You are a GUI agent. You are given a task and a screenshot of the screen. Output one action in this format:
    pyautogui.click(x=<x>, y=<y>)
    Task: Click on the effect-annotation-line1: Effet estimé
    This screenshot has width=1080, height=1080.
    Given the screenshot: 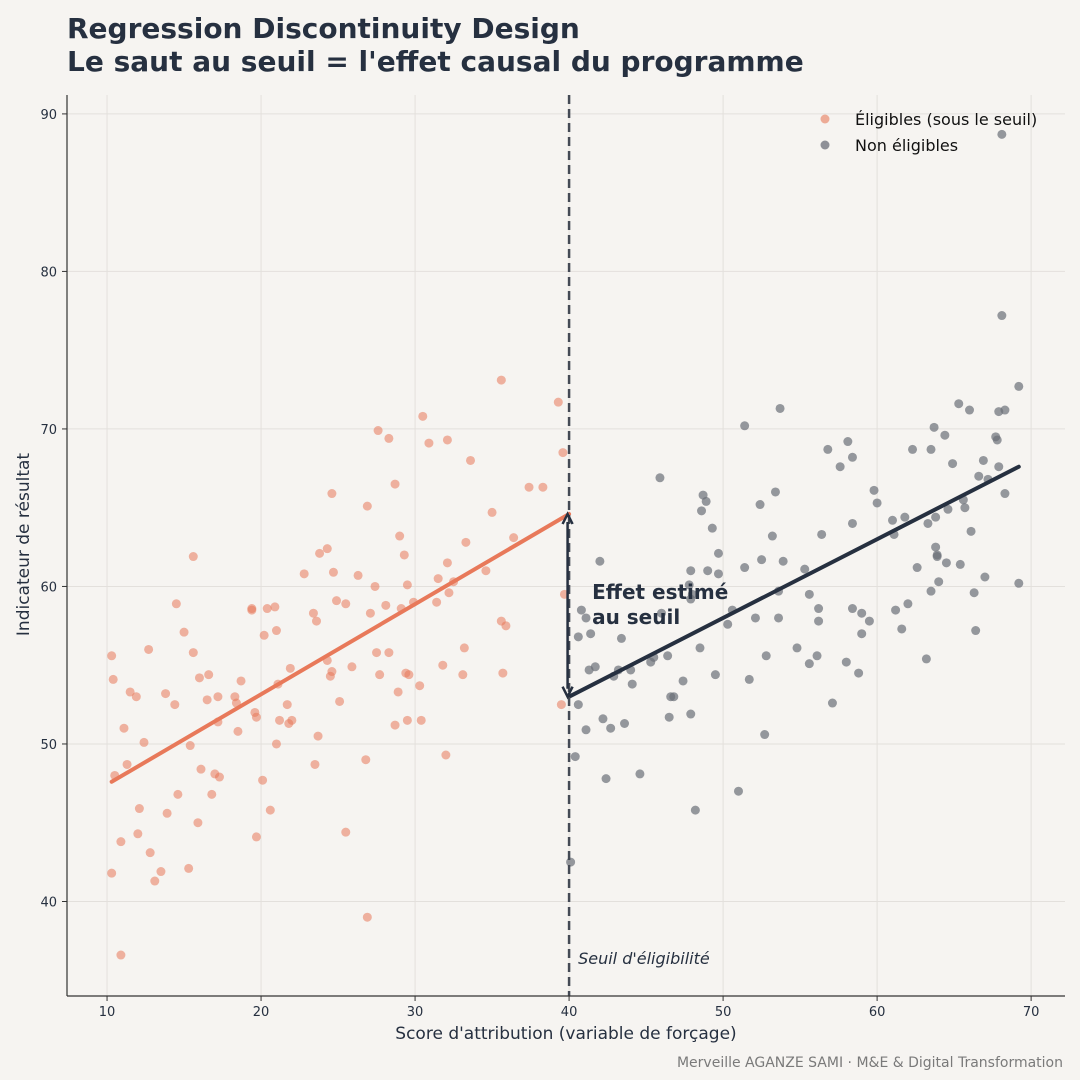 What is the action you would take?
    pyautogui.click(x=660, y=592)
    